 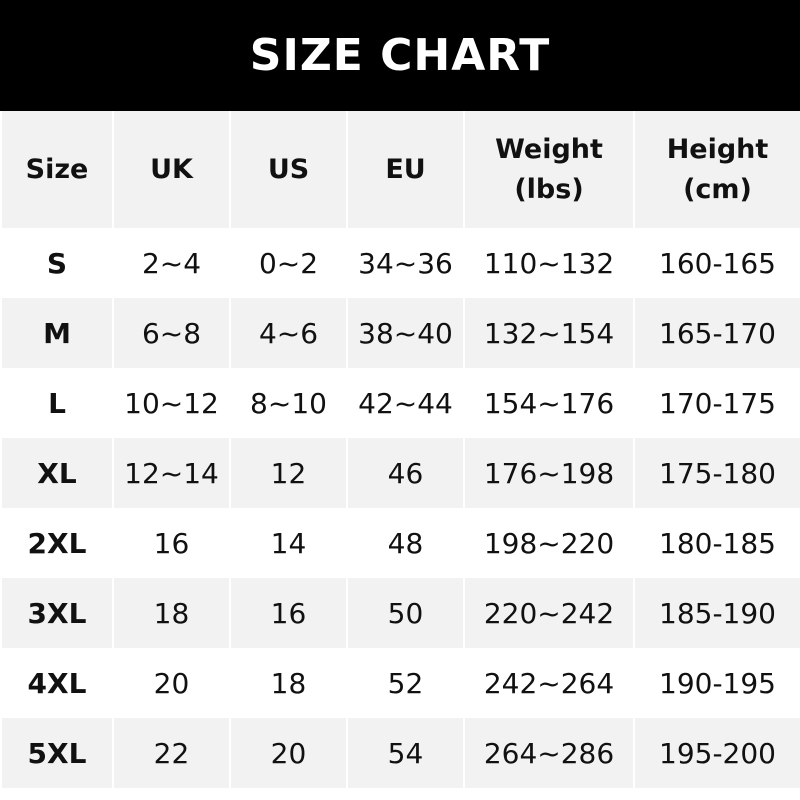 What do you see at coordinates (716, 333) in the screenshot?
I see `table-cell: 165-170` at bounding box center [716, 333].